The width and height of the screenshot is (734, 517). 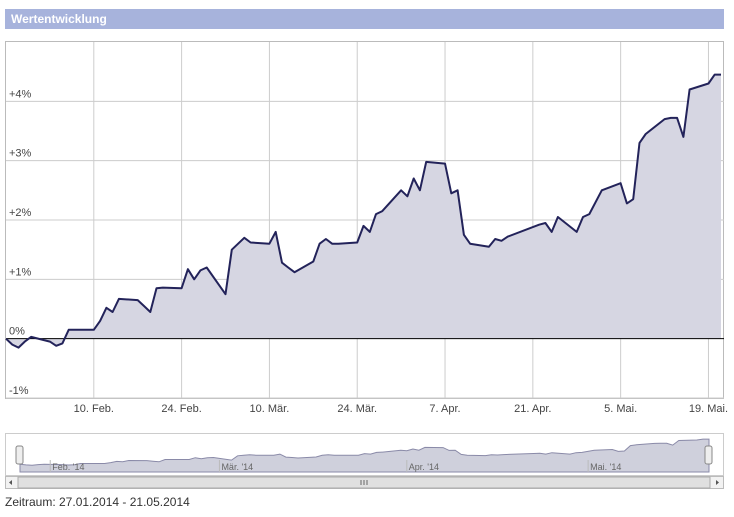 What do you see at coordinates (270, 409) in the screenshot?
I see `x-tick-label: 10. Mär.` at bounding box center [270, 409].